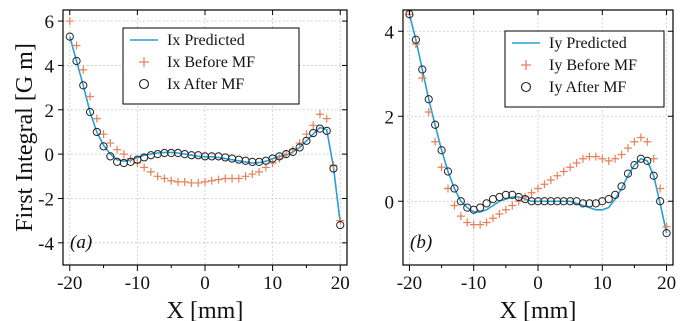 The height and width of the screenshot is (321, 696). I want to click on x-tick-label: 20, so click(340, 283).